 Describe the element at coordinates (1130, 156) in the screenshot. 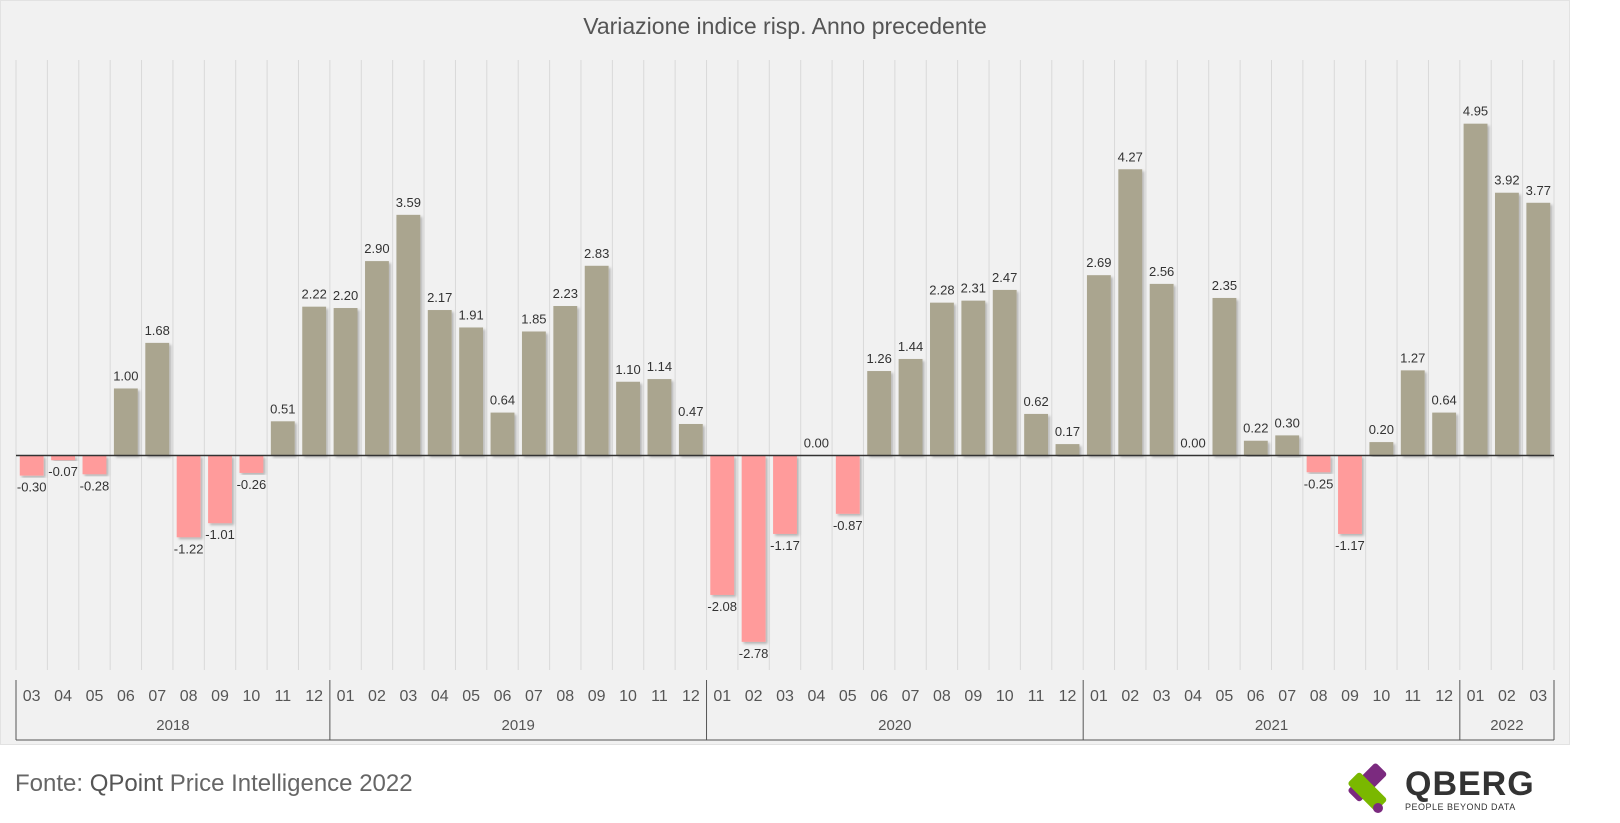

I see `bar-value-label: 4.27` at that location.